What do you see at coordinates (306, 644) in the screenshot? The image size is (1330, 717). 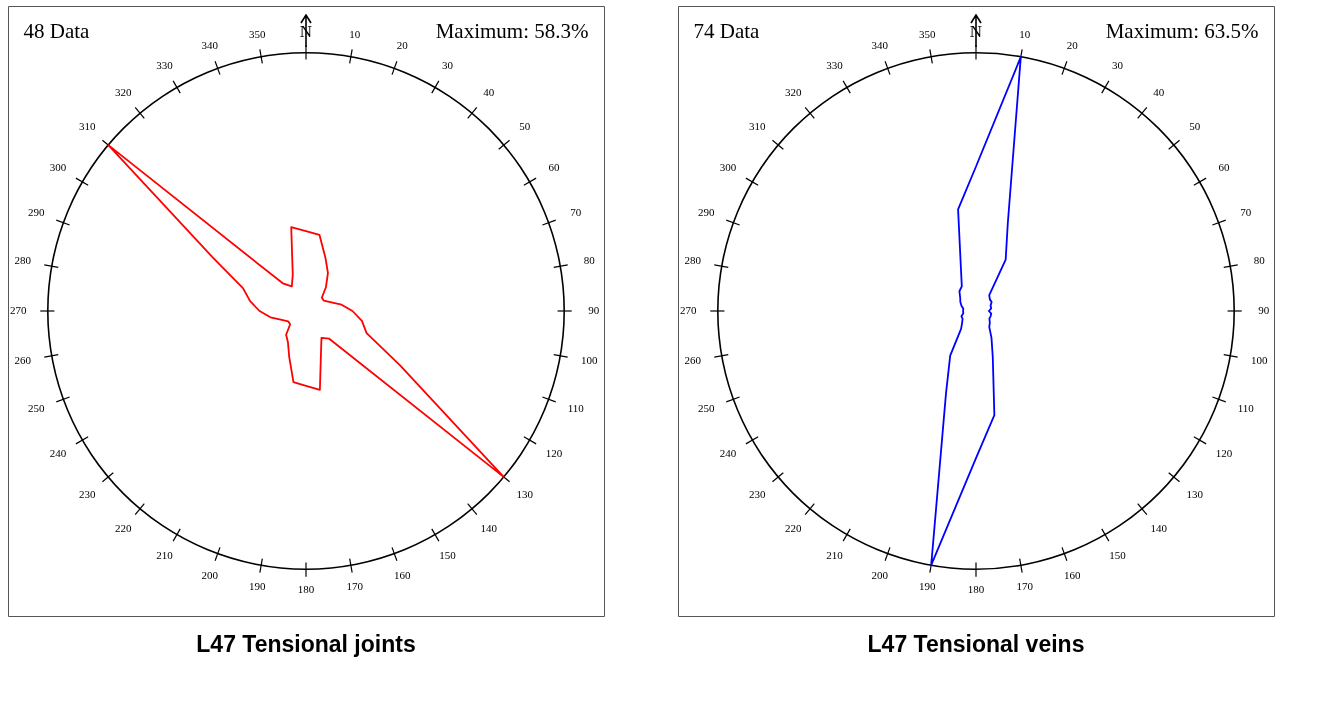 I see `text: L47 Tensional joints` at bounding box center [306, 644].